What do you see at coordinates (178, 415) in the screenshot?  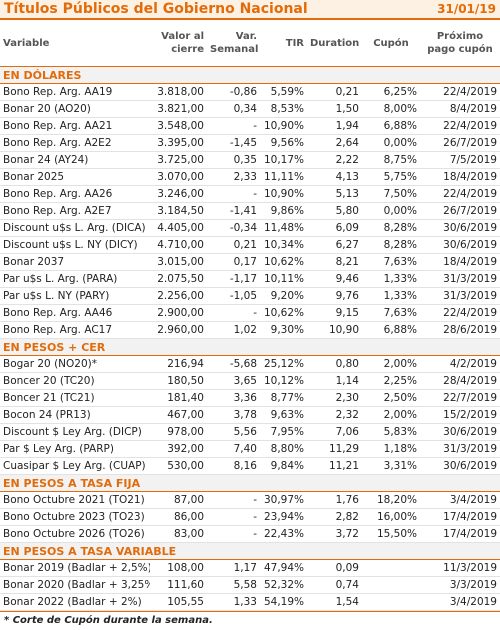 I see `cell: 467,00` at bounding box center [178, 415].